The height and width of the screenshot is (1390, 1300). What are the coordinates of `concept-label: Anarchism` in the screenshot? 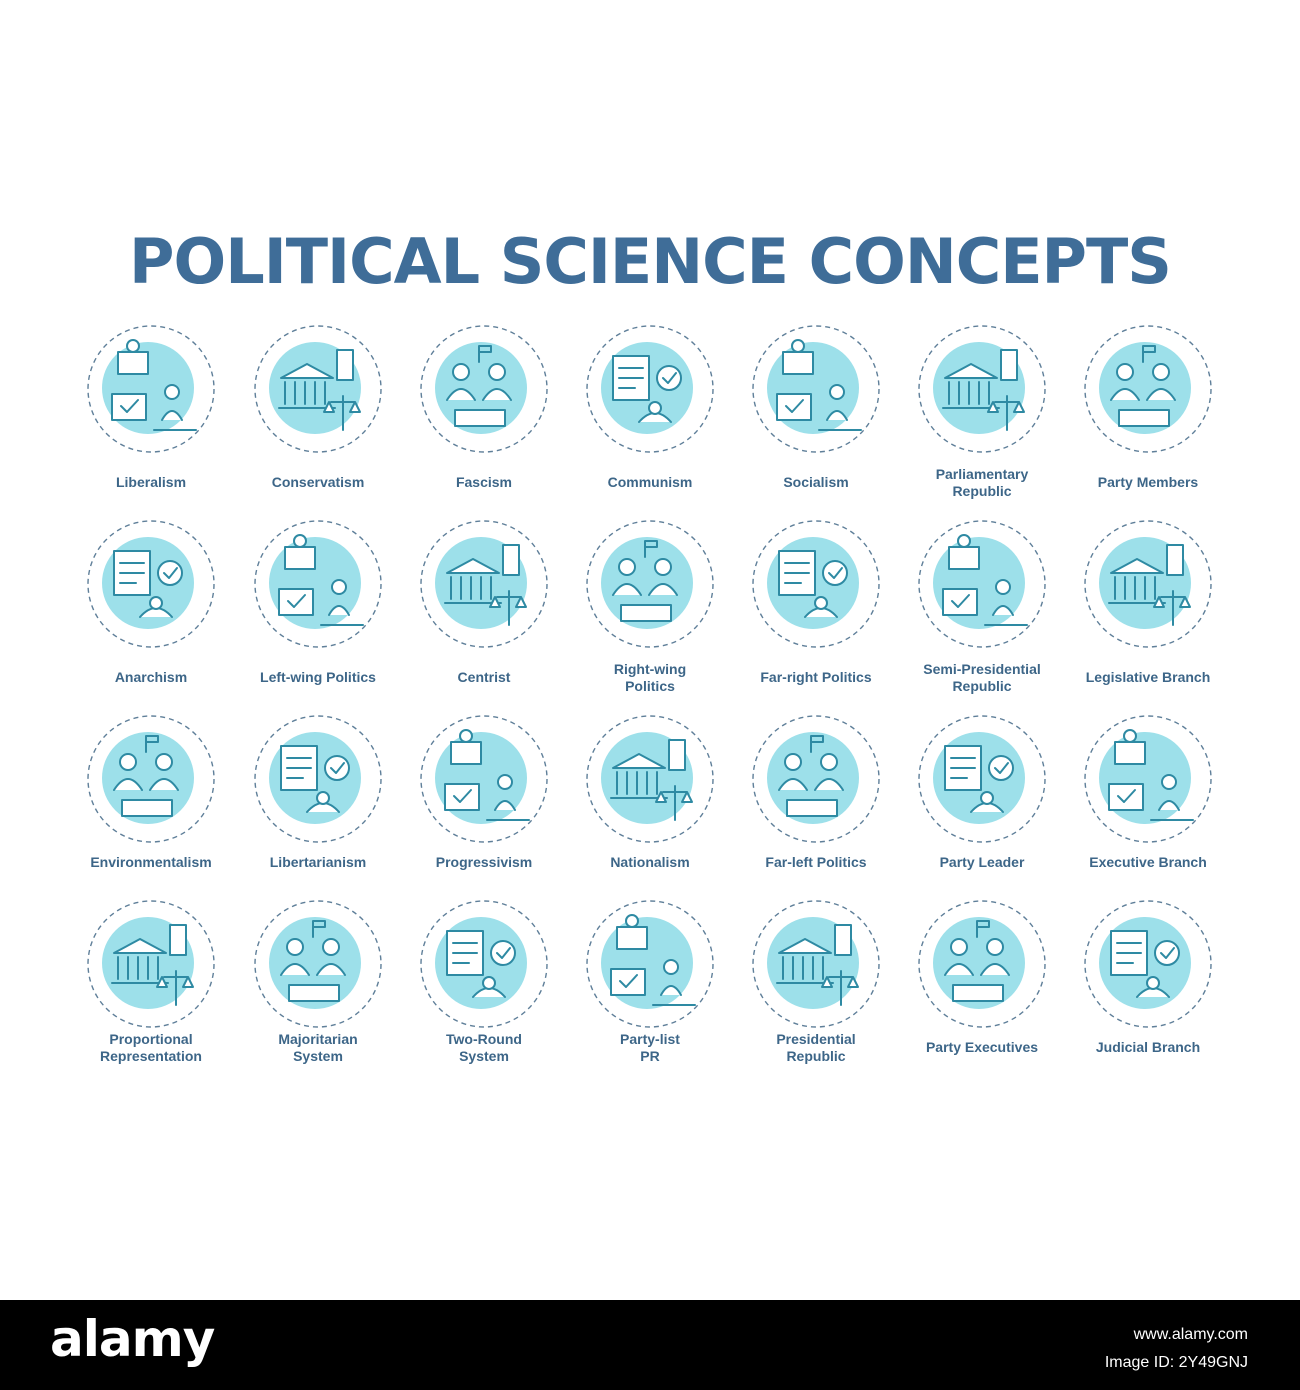 It's located at (151, 677).